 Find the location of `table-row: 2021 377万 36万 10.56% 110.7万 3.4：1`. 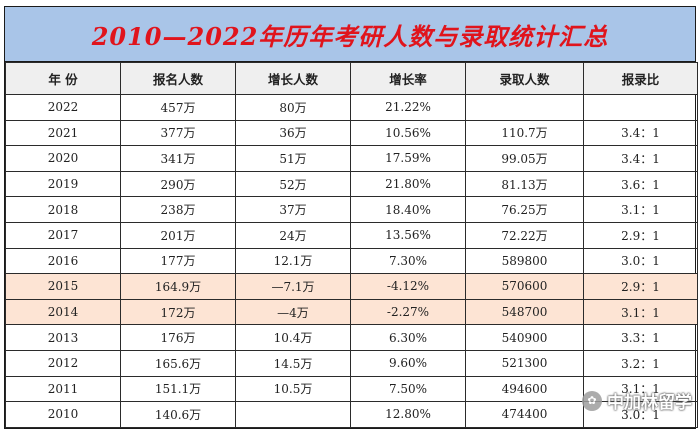

table-row: 2021 377万 36万 10.56% 110.7万 3.4：1 is located at coordinates (351, 133).